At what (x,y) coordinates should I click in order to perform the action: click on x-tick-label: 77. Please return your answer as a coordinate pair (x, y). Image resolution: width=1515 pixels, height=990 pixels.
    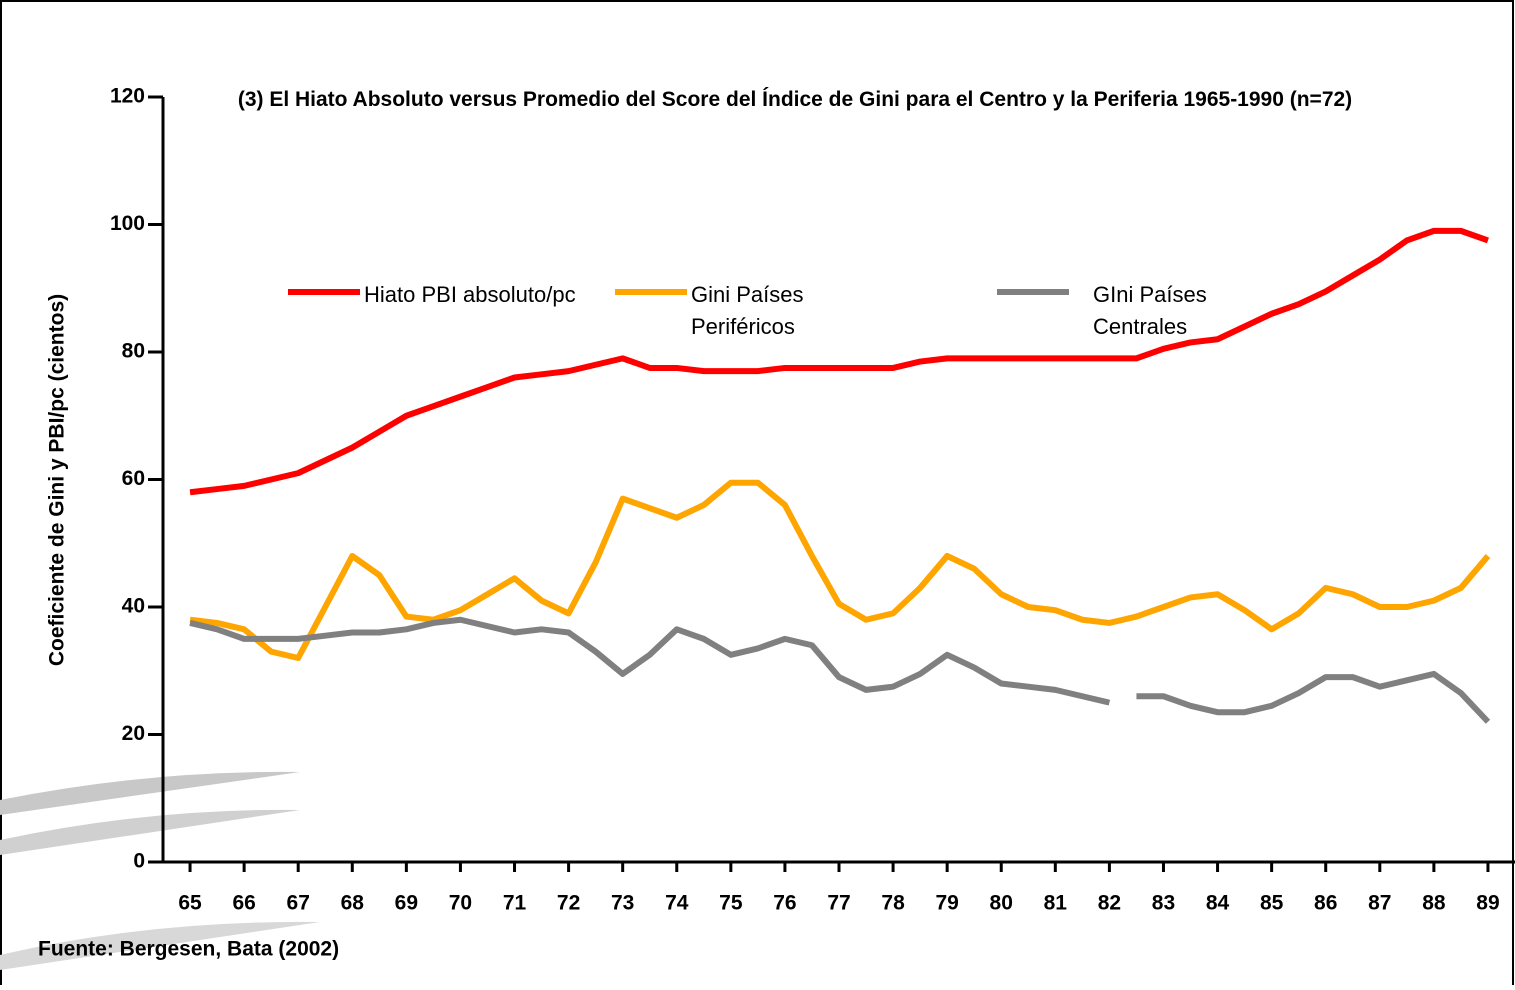
    Looking at the image, I should click on (838, 903).